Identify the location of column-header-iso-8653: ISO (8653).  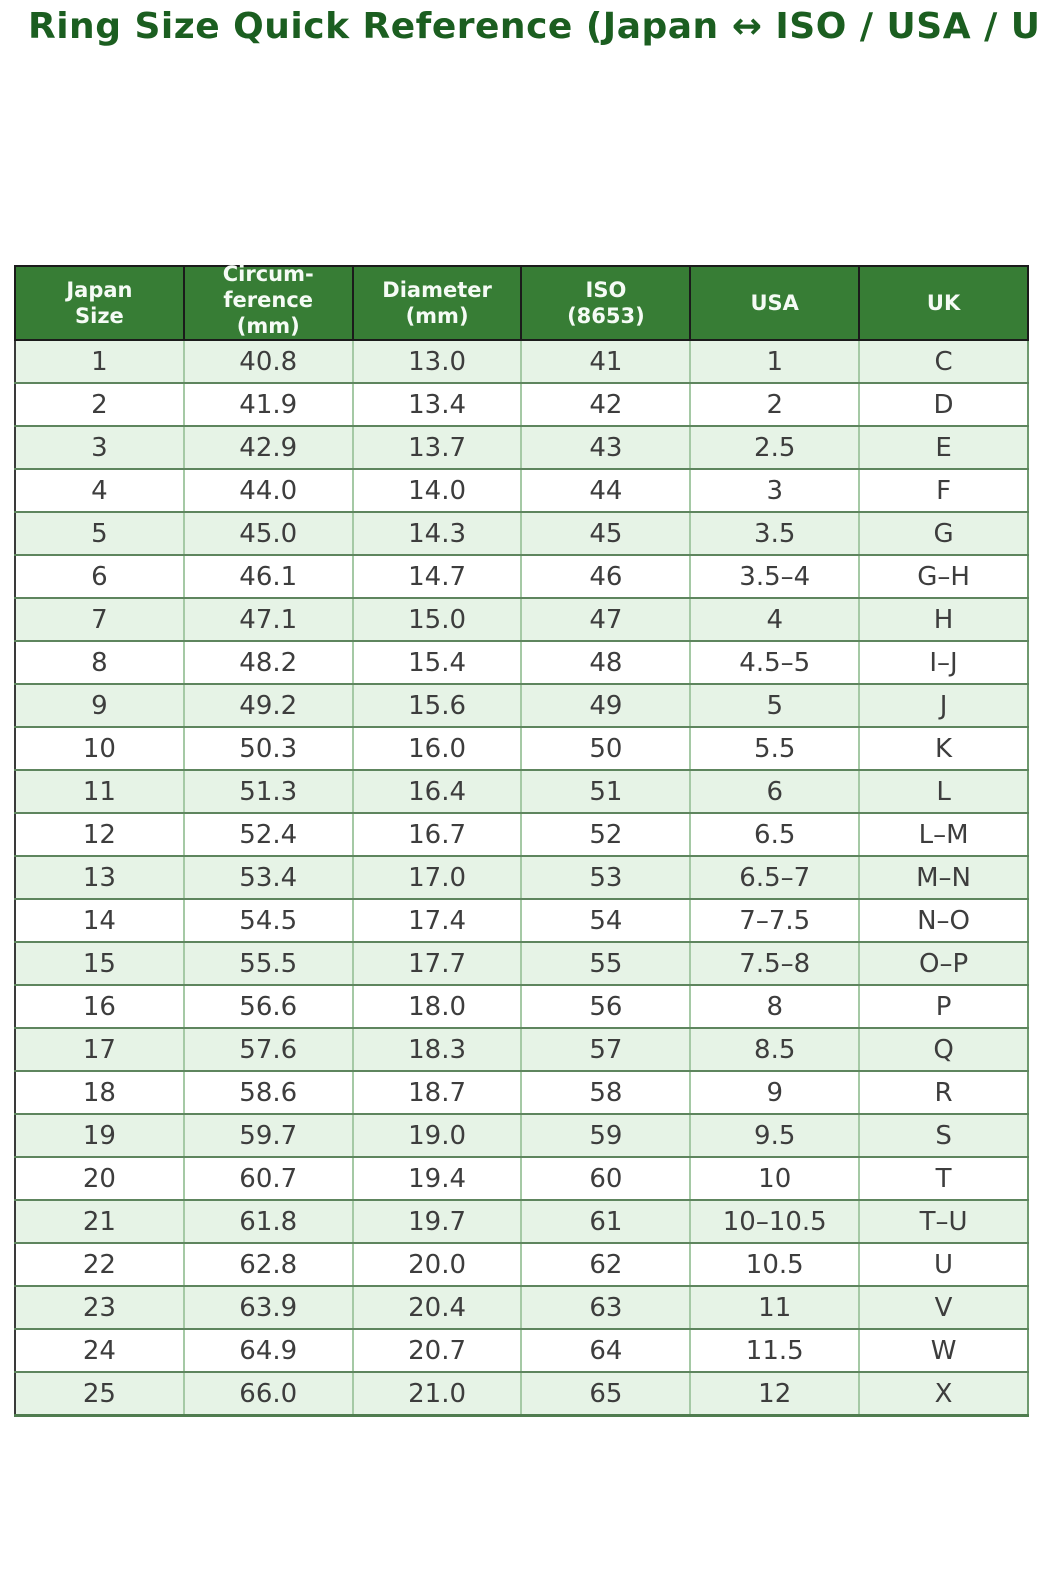
(606, 303).